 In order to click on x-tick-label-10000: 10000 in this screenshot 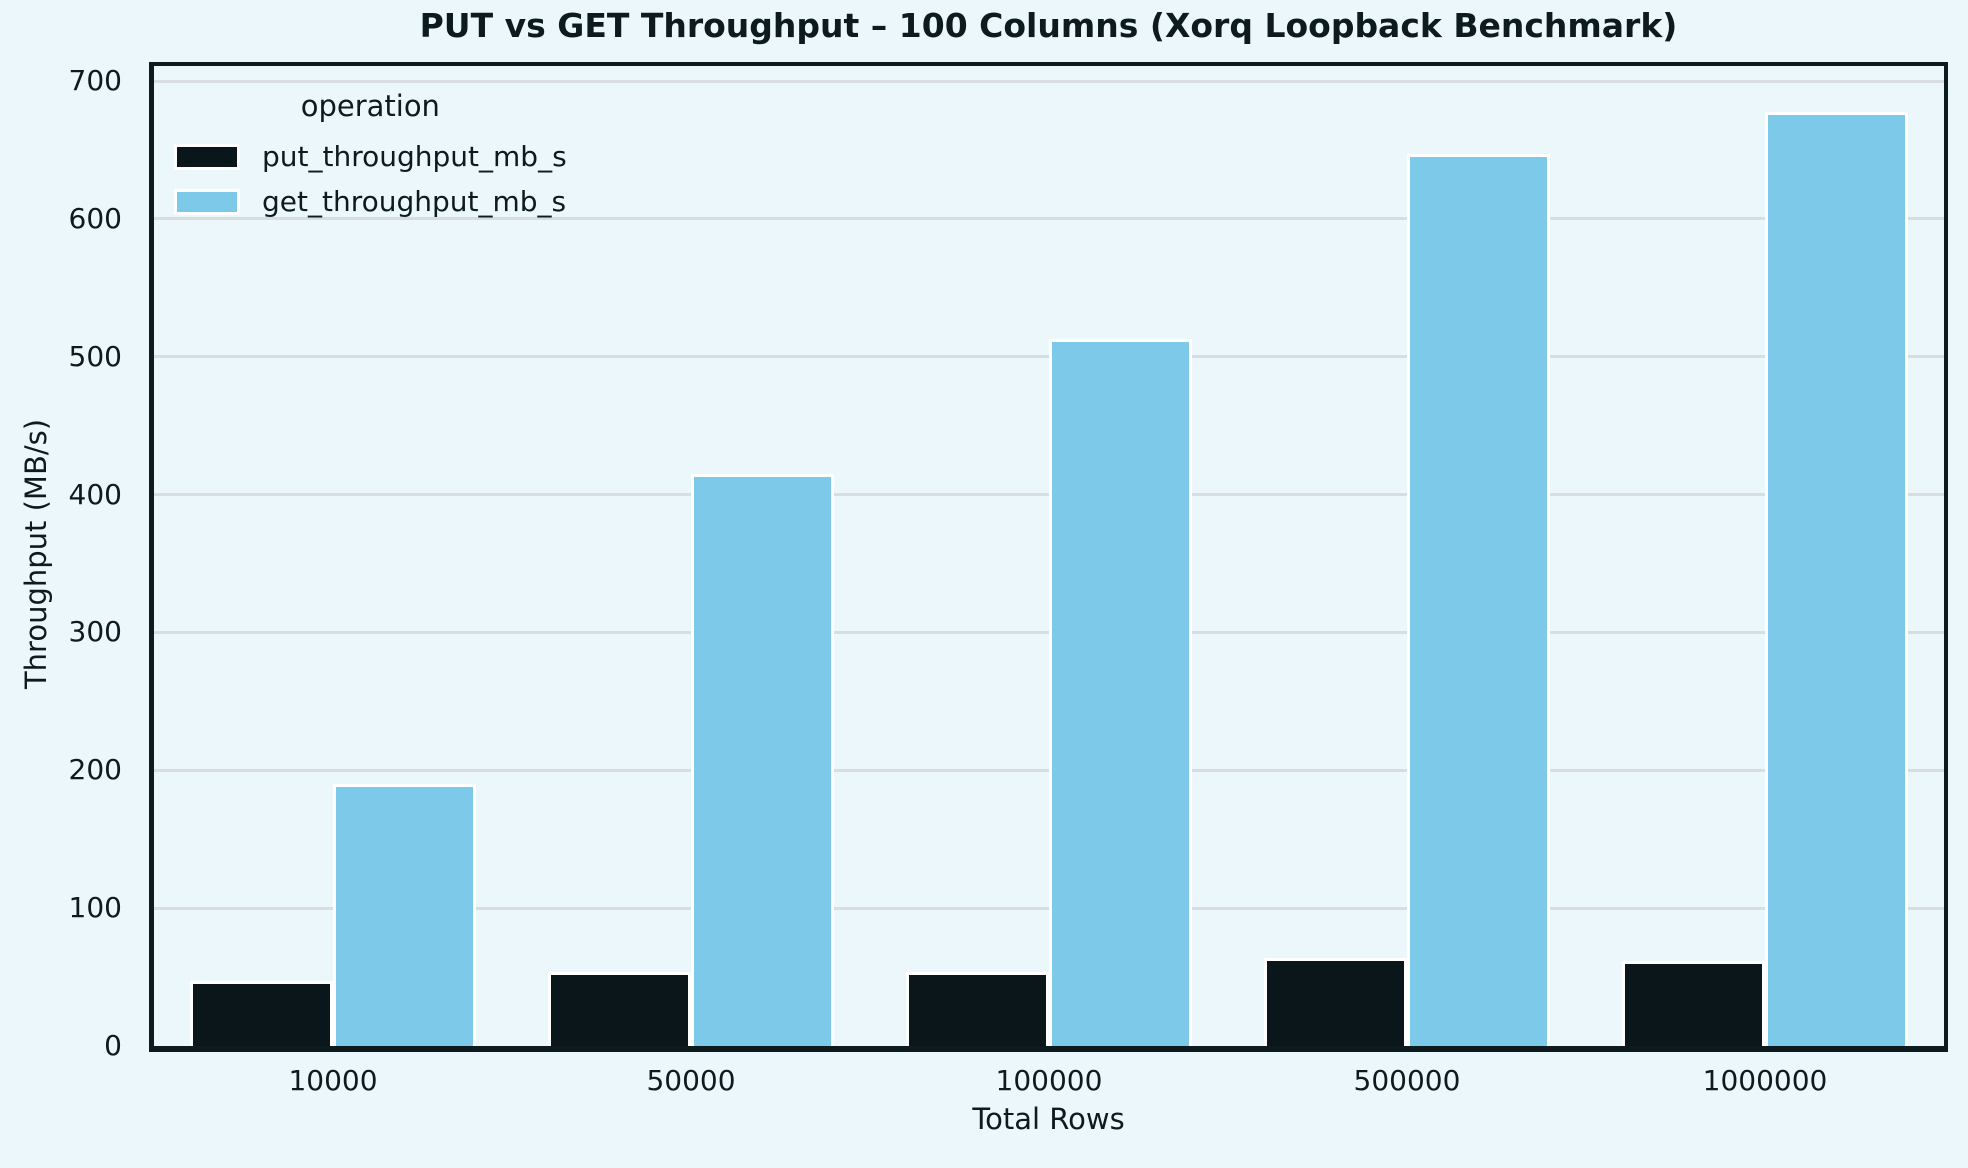, I will do `click(333, 1080)`.